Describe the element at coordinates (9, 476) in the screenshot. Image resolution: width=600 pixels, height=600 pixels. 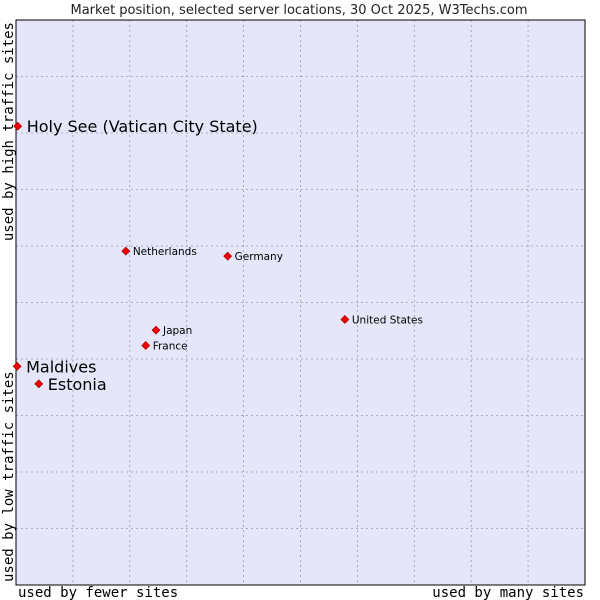
I see `y-axis-label-bottom: used by low traffic sites` at that location.